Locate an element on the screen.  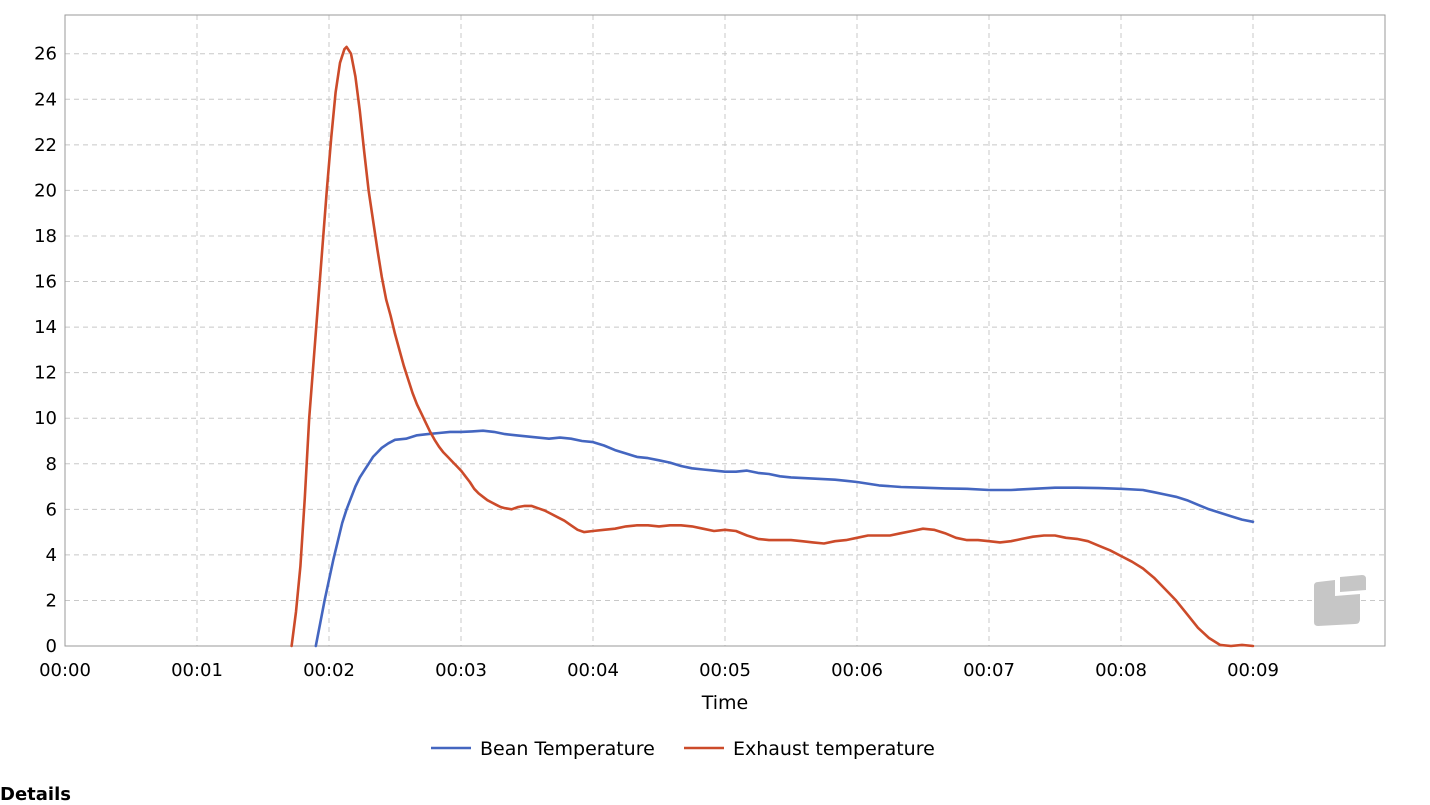
x-tick-label-3: 00:03 is located at coordinates (461, 670).